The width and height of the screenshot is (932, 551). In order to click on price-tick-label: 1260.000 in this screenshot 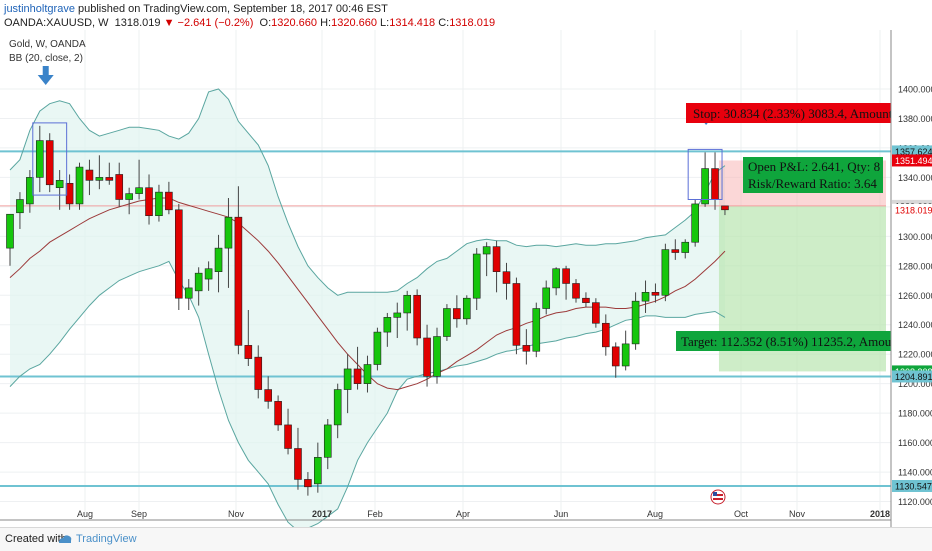, I will do `click(915, 296)`.